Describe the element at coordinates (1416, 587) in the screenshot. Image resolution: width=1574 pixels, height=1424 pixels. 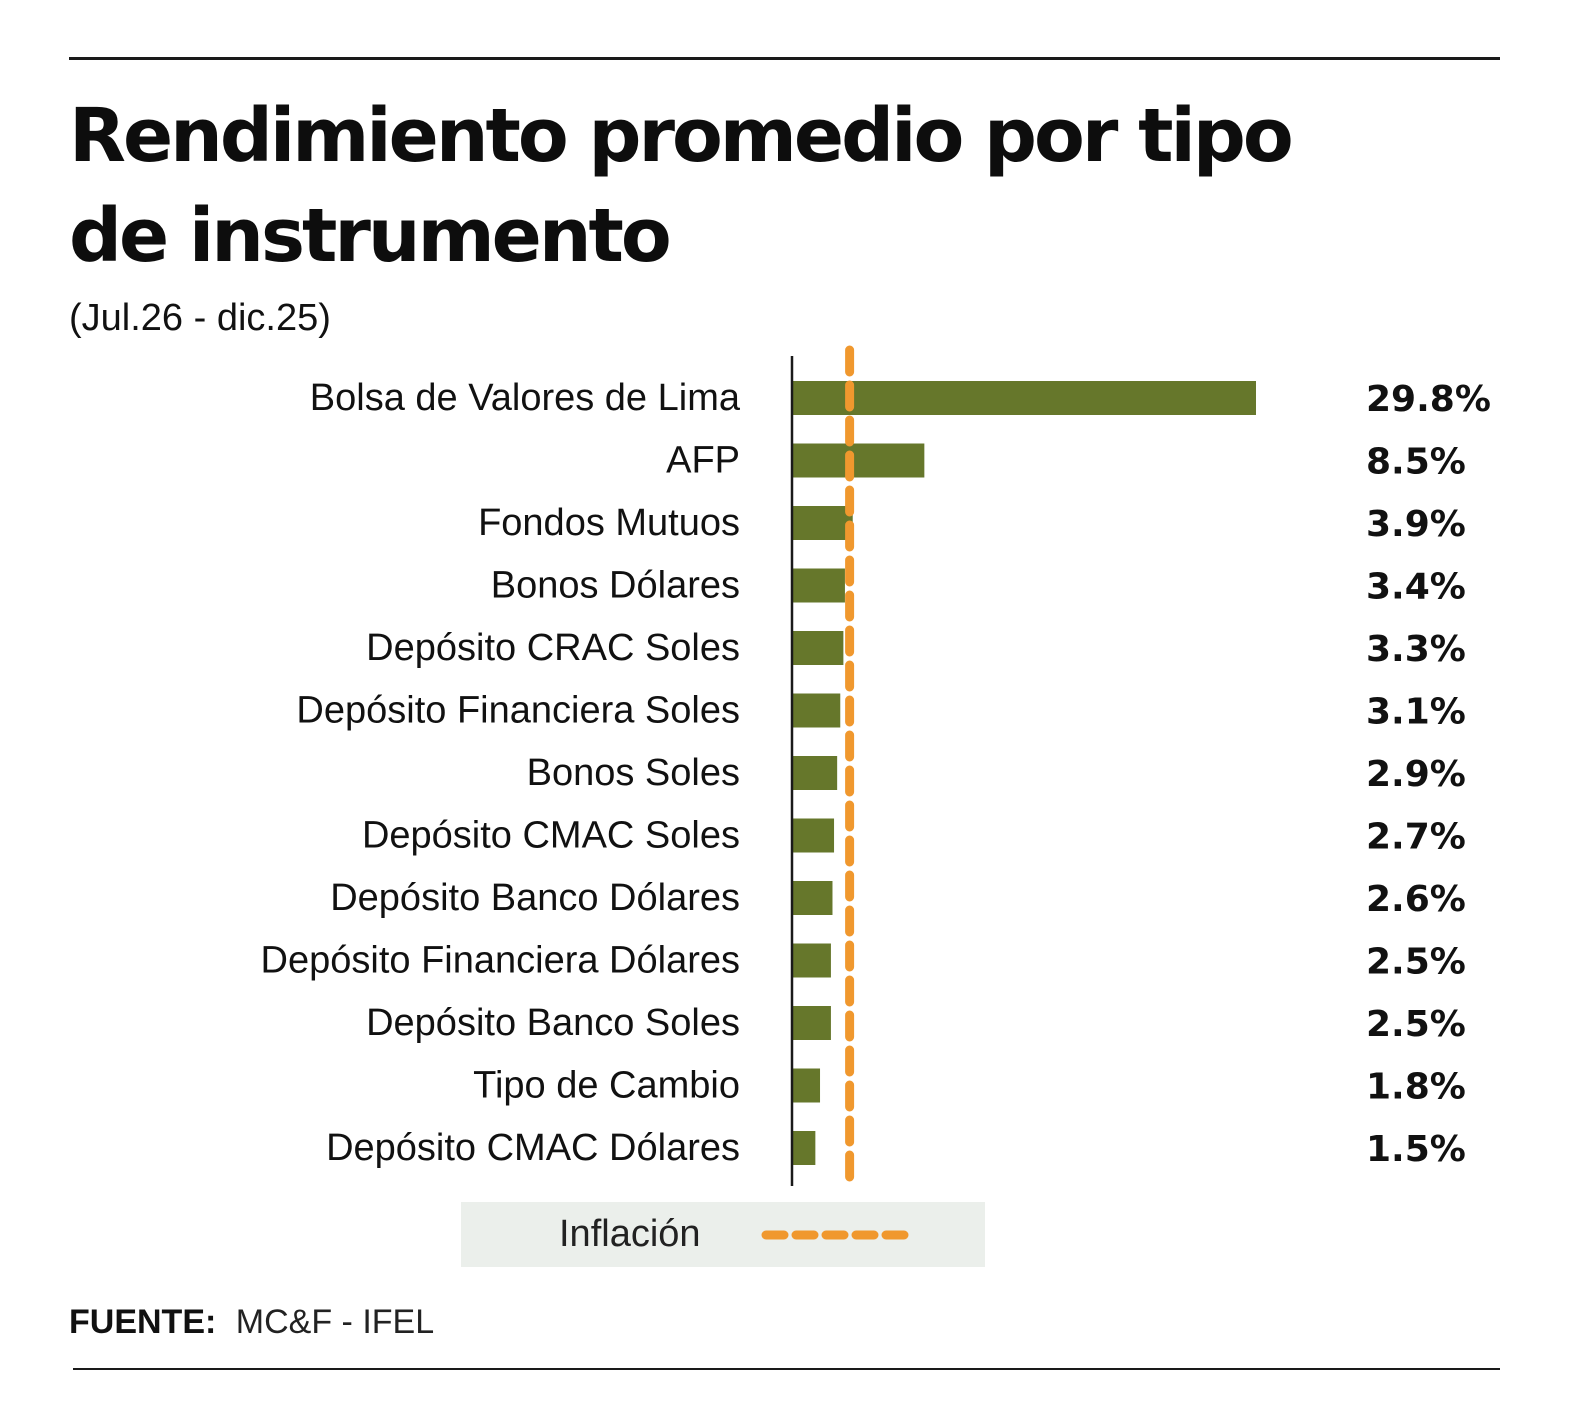
I see `value-label: 3.4%` at that location.